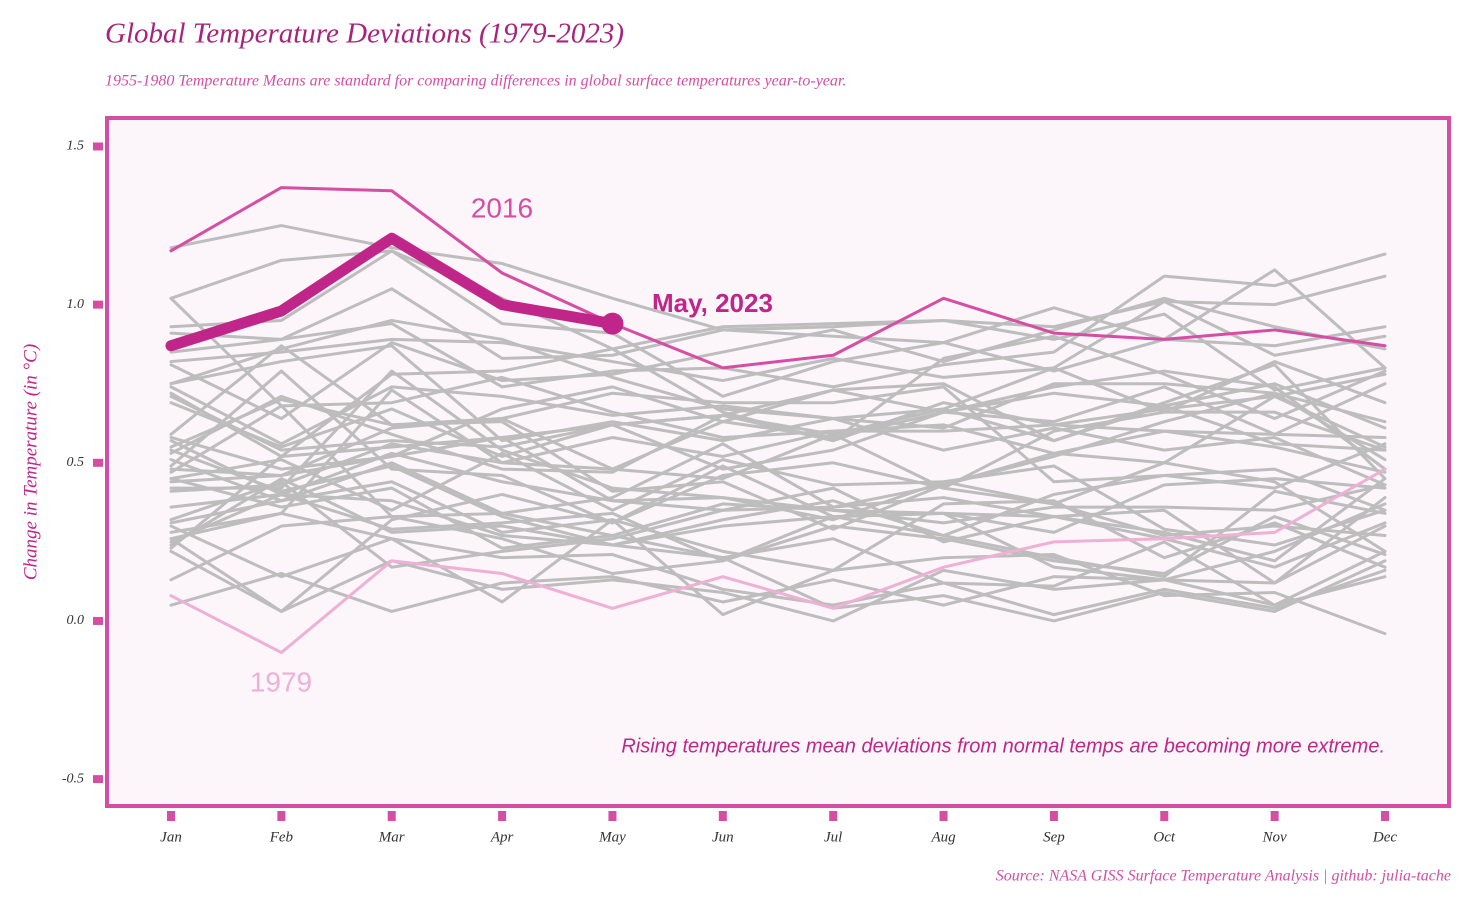  Describe the element at coordinates (281, 837) in the screenshot. I see `x-tick-label: Feb` at that location.